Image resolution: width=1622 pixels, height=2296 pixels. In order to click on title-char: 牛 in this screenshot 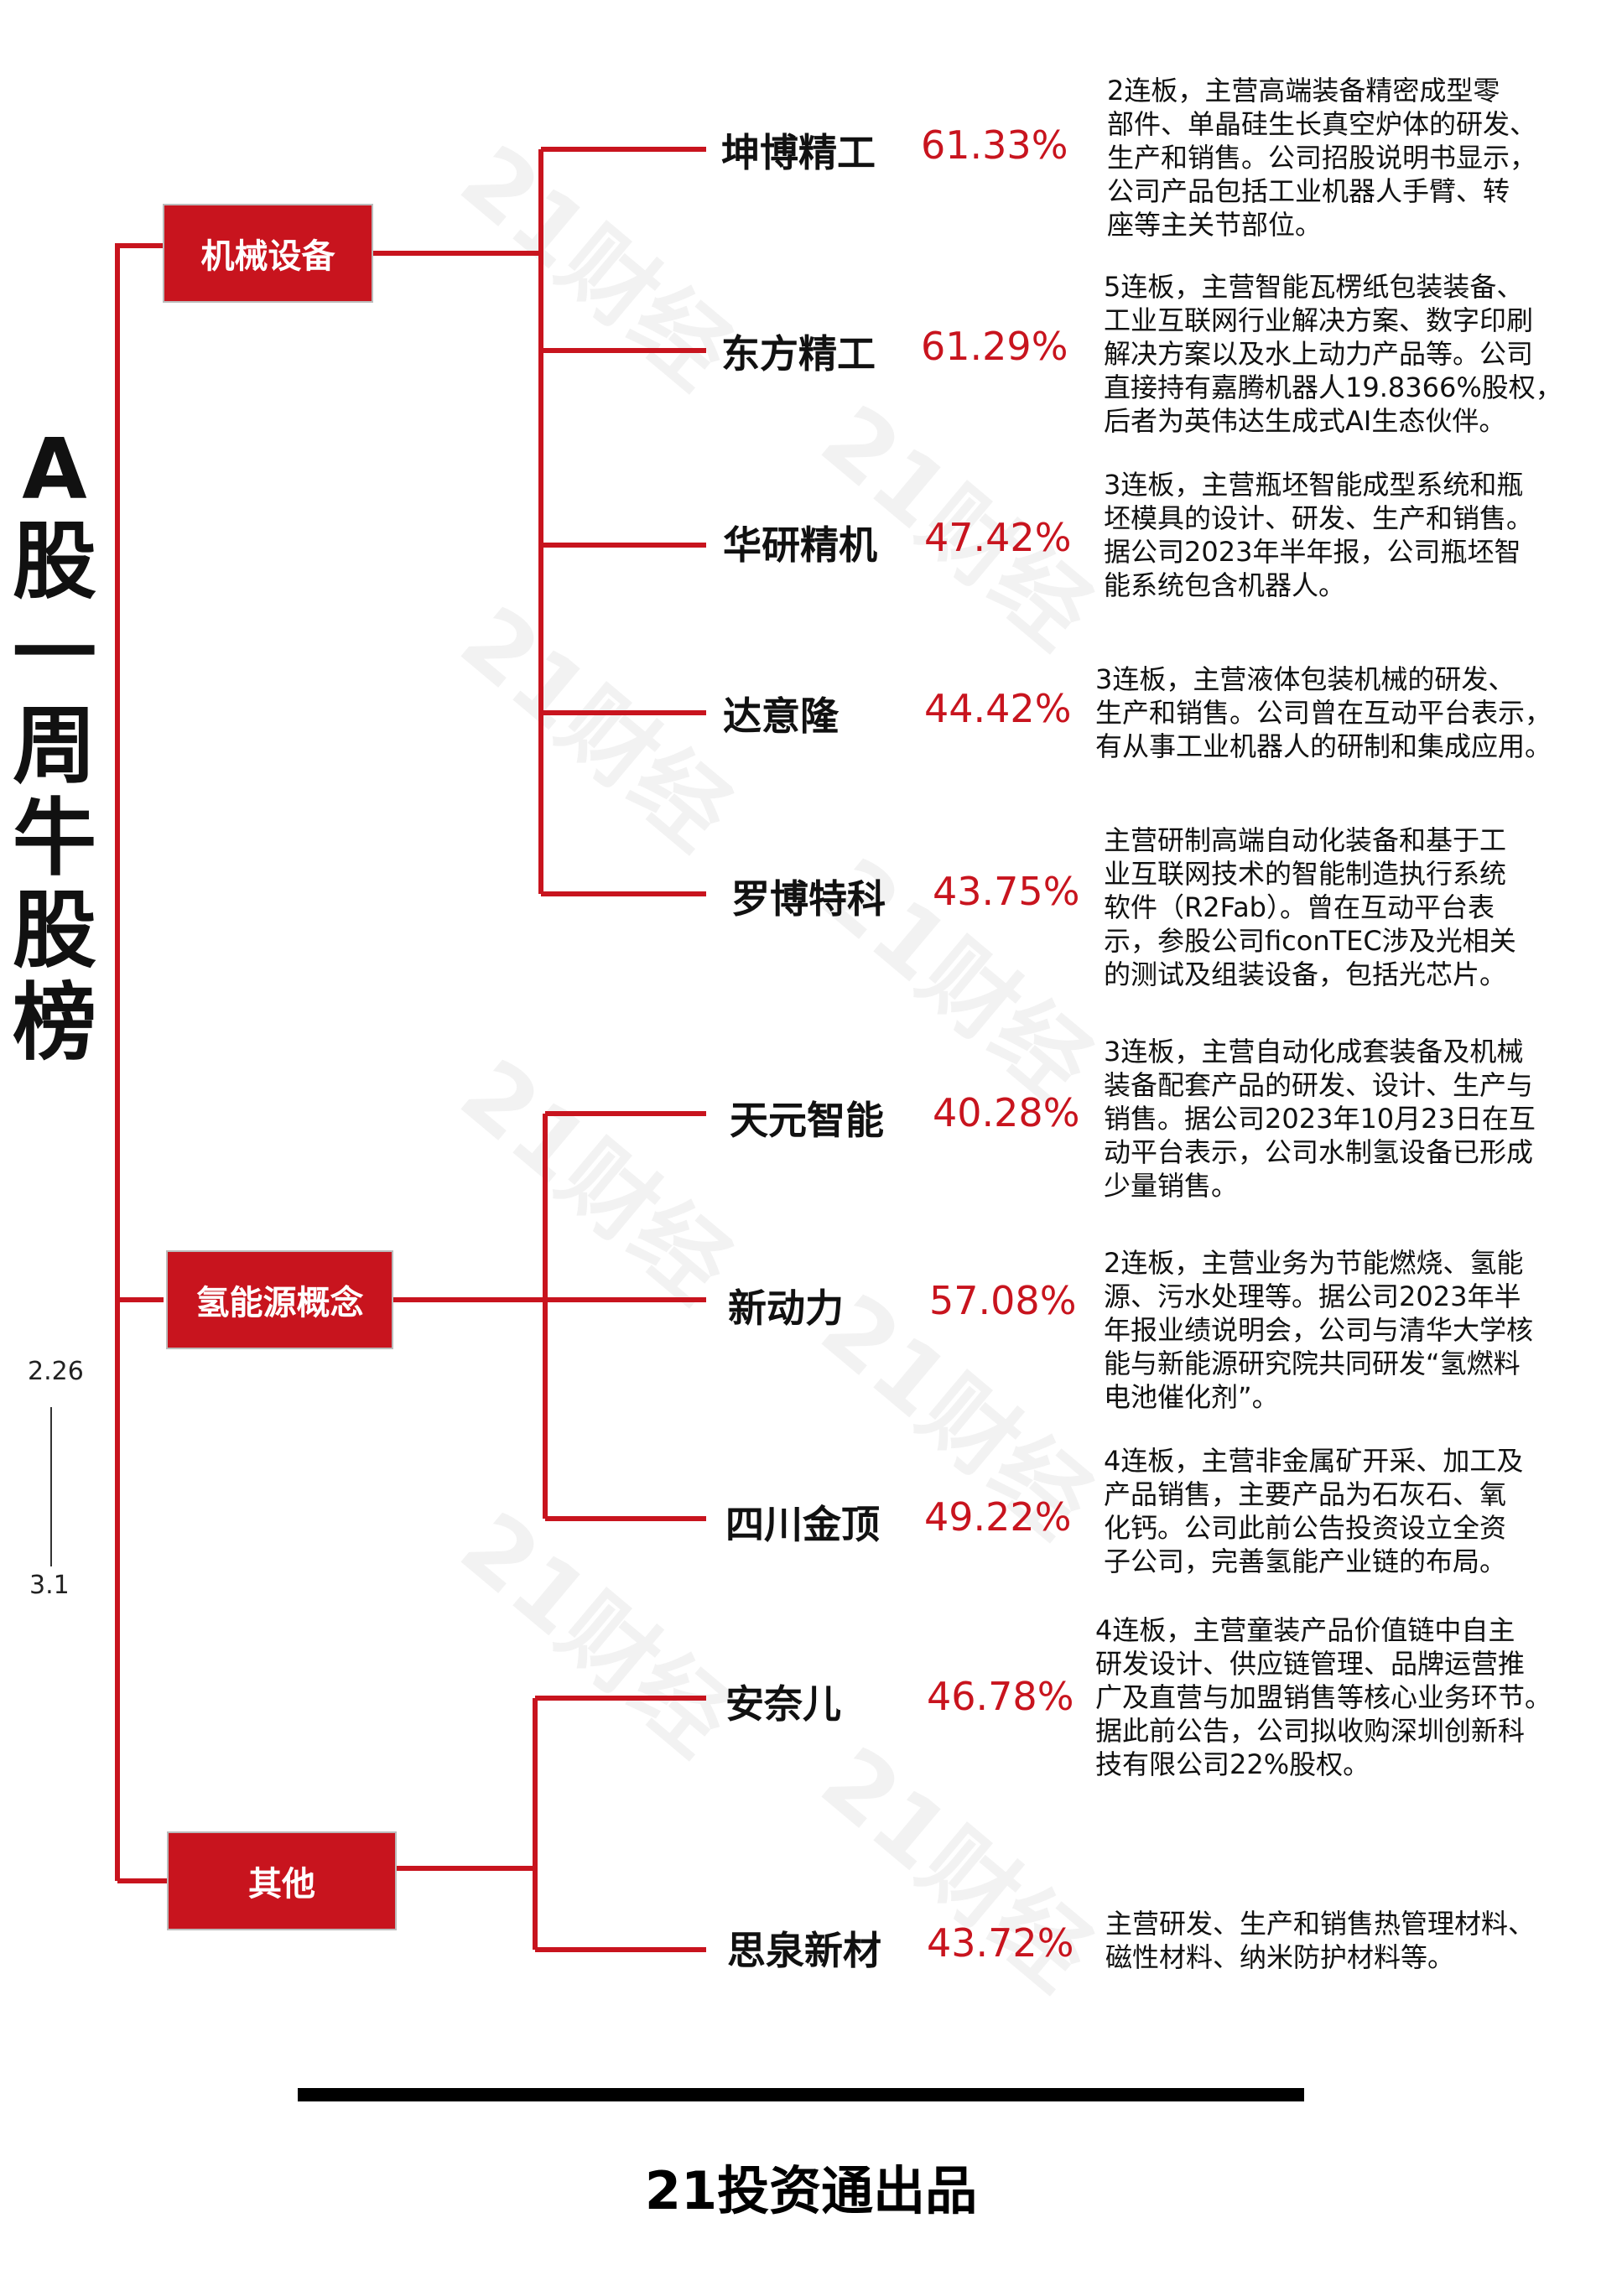, I will do `click(54, 838)`.